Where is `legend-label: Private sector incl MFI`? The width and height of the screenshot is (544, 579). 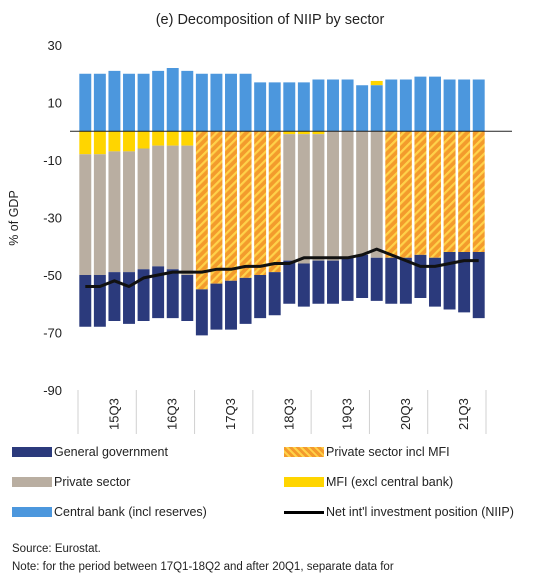
legend-label: Private sector incl MFI is located at coordinates (388, 452).